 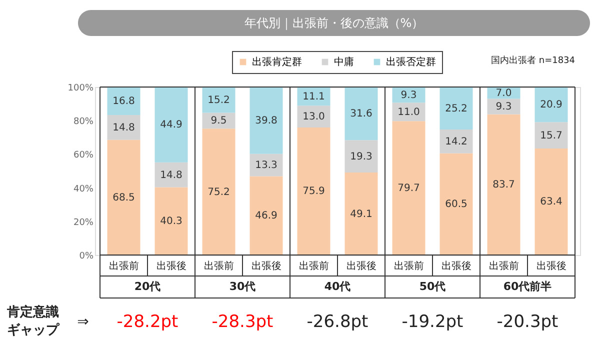 I want to click on data-label: 9.5, so click(x=218, y=121).